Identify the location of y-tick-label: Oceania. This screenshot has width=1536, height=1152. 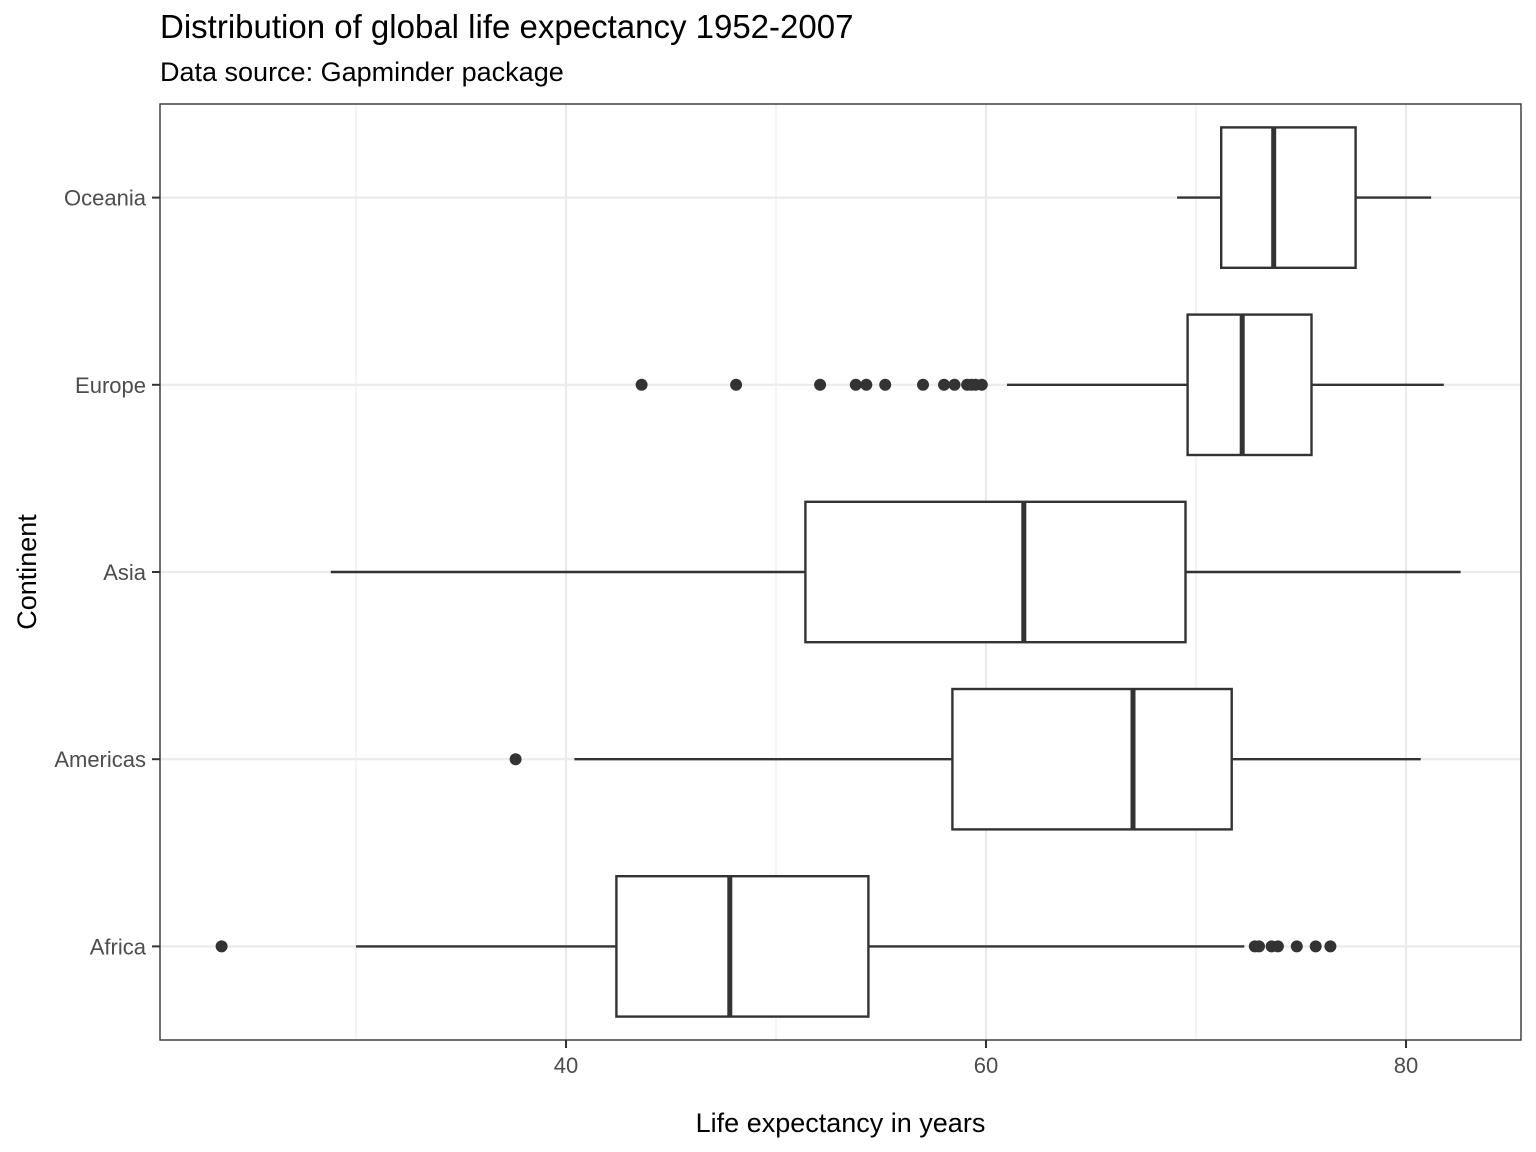
(105, 198).